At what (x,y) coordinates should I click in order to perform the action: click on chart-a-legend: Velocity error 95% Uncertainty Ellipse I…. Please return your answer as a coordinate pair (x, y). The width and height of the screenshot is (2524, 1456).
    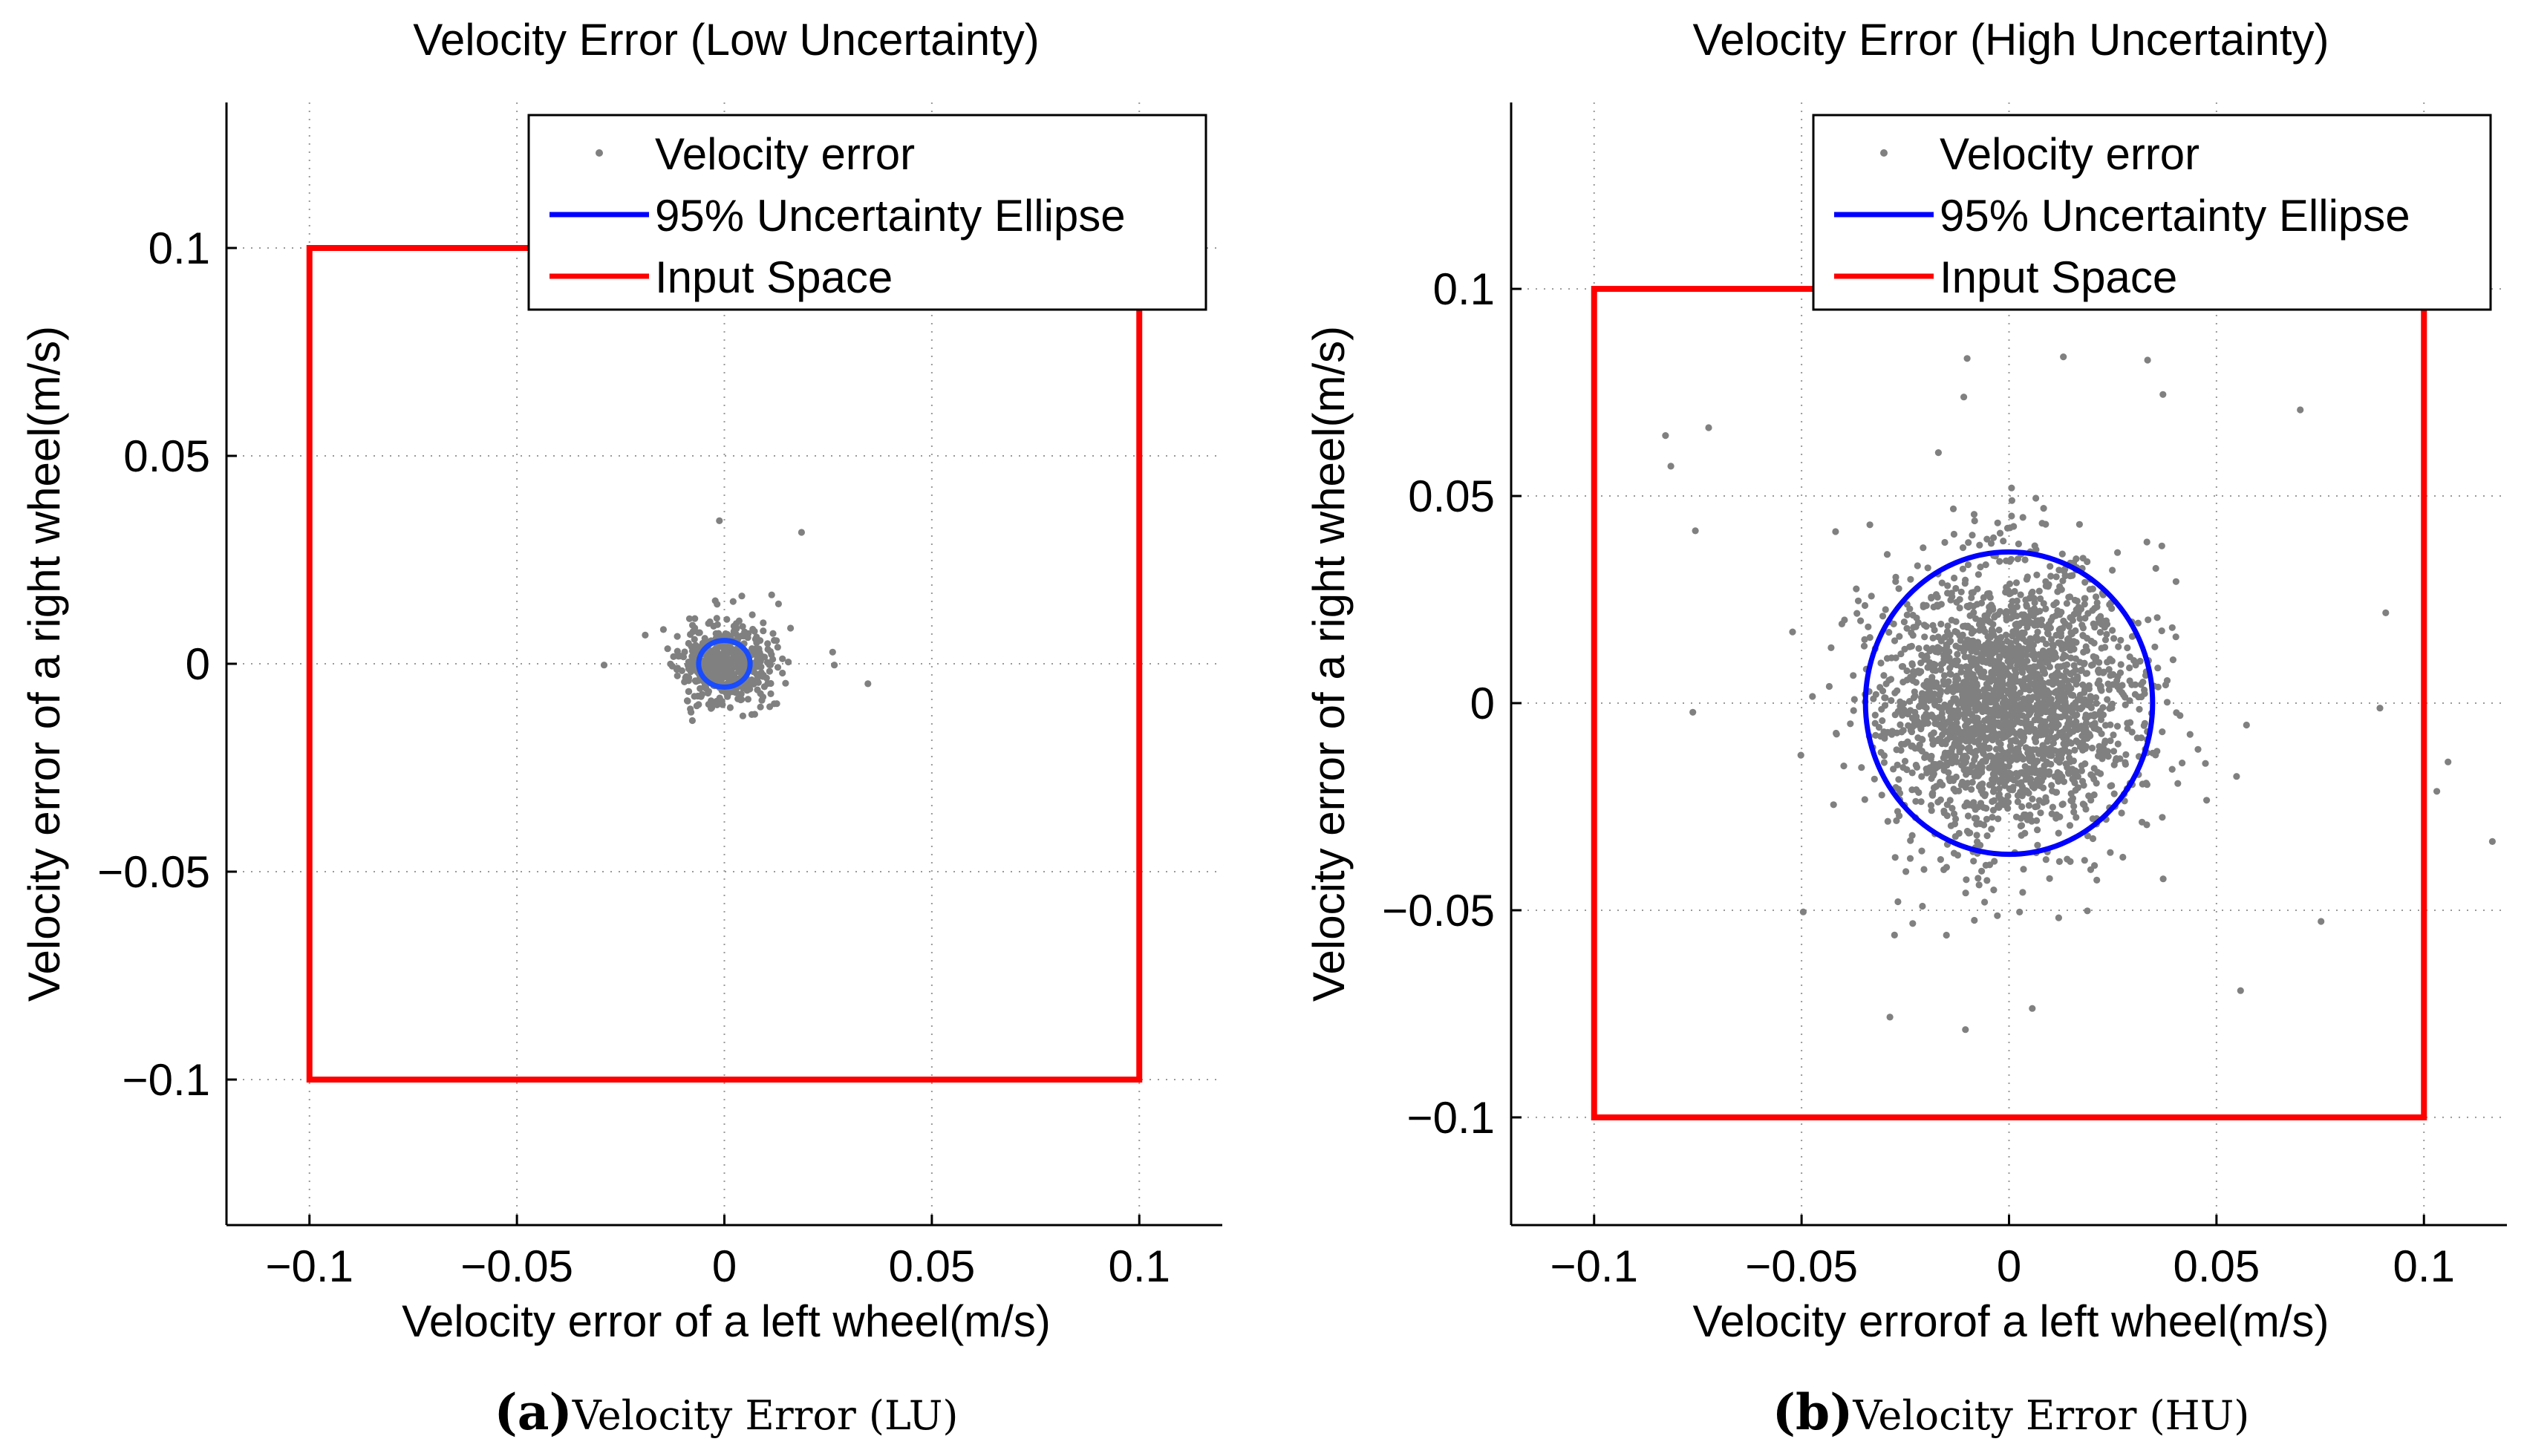
    Looking at the image, I should click on (867, 213).